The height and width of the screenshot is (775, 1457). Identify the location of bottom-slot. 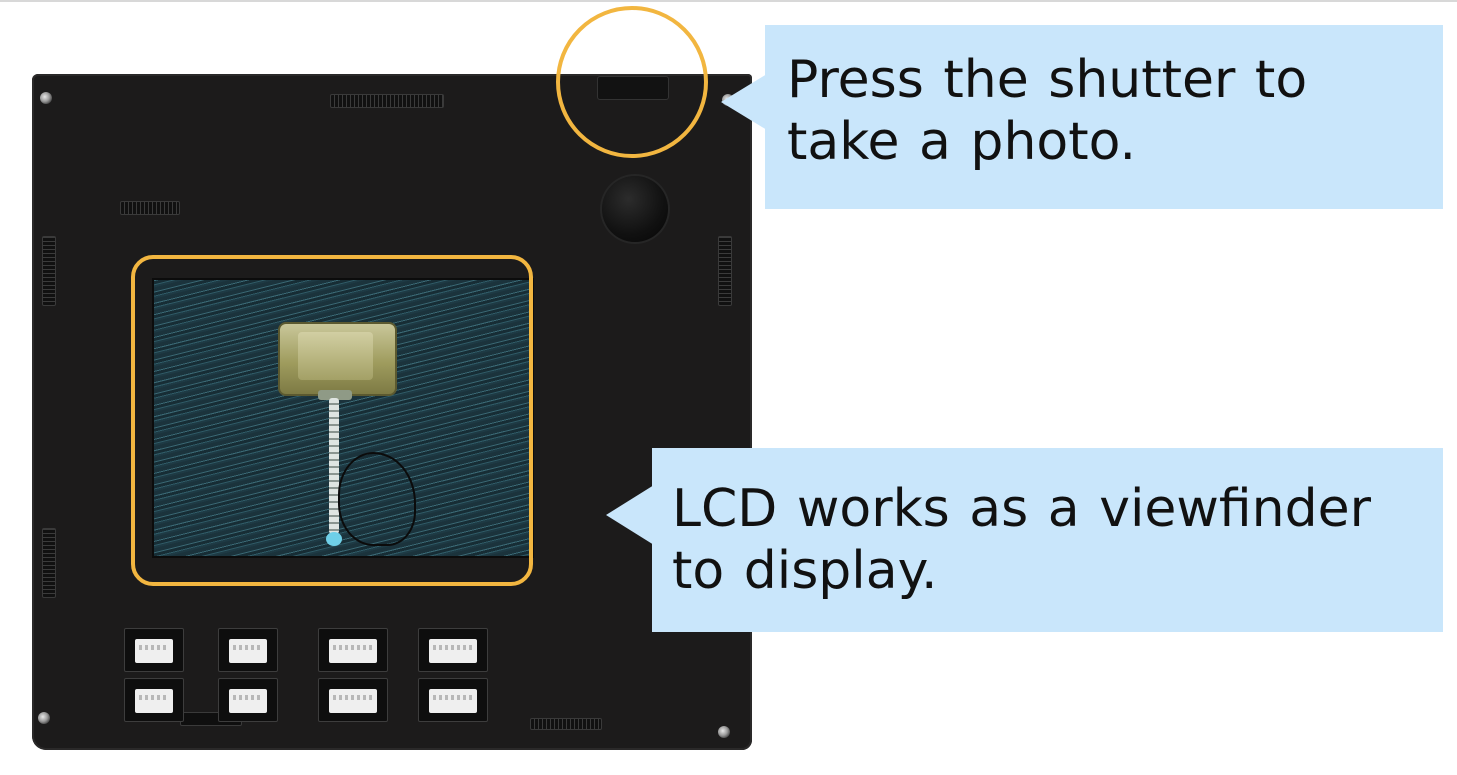
(566, 724).